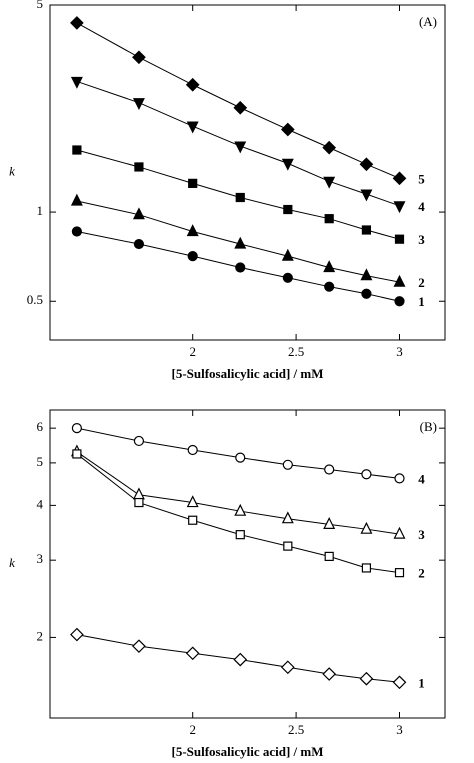  I want to click on y-tick-label: 4, so click(40, 503).